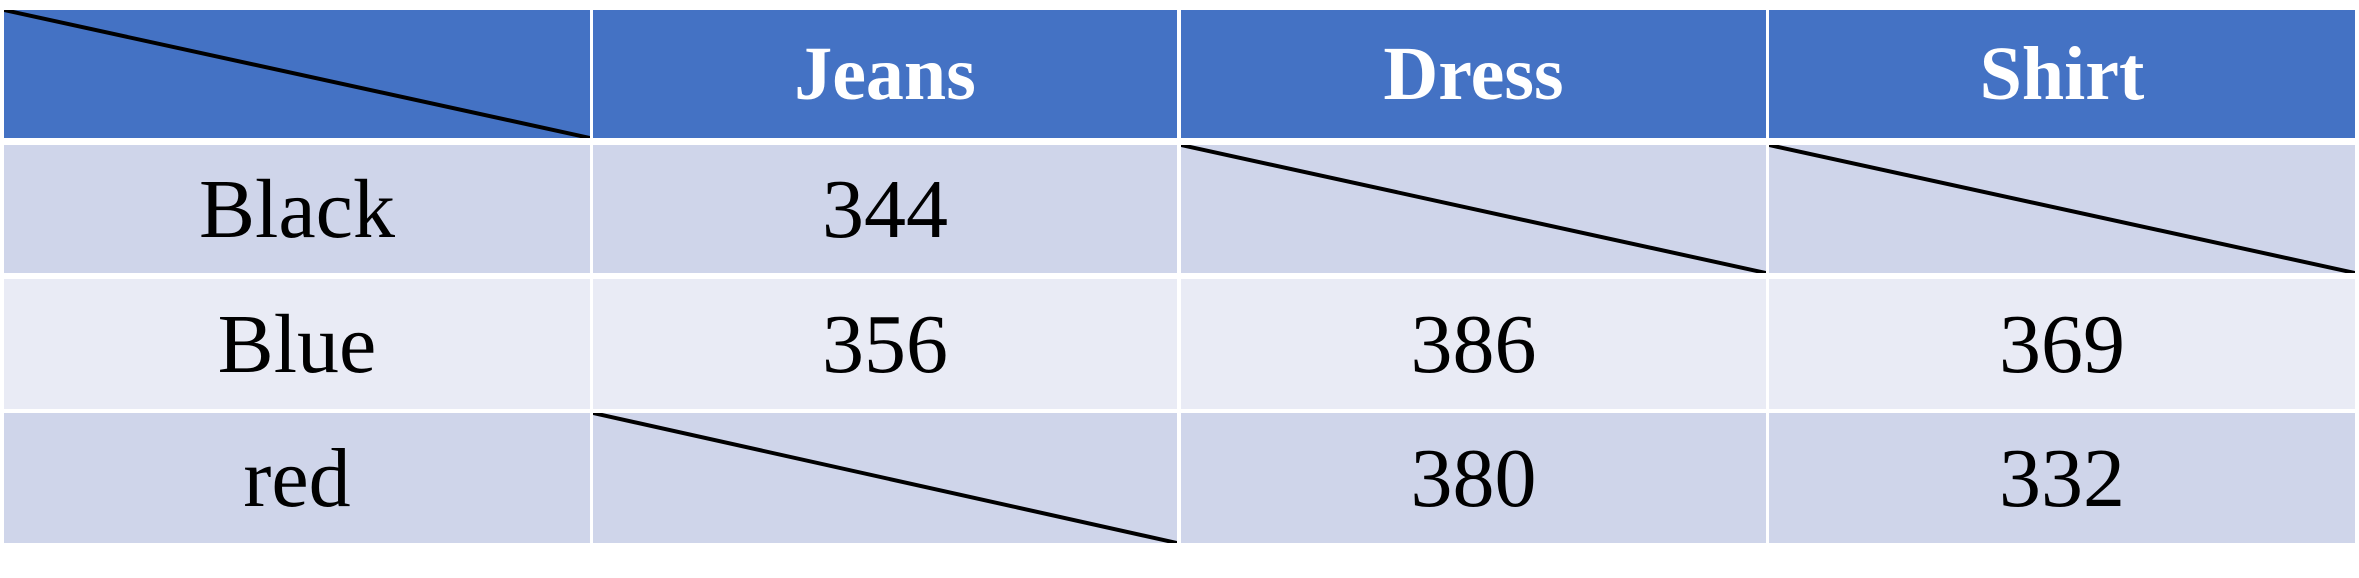  Describe the element at coordinates (885, 344) in the screenshot. I see `cell-blue-jeans: 356` at that location.